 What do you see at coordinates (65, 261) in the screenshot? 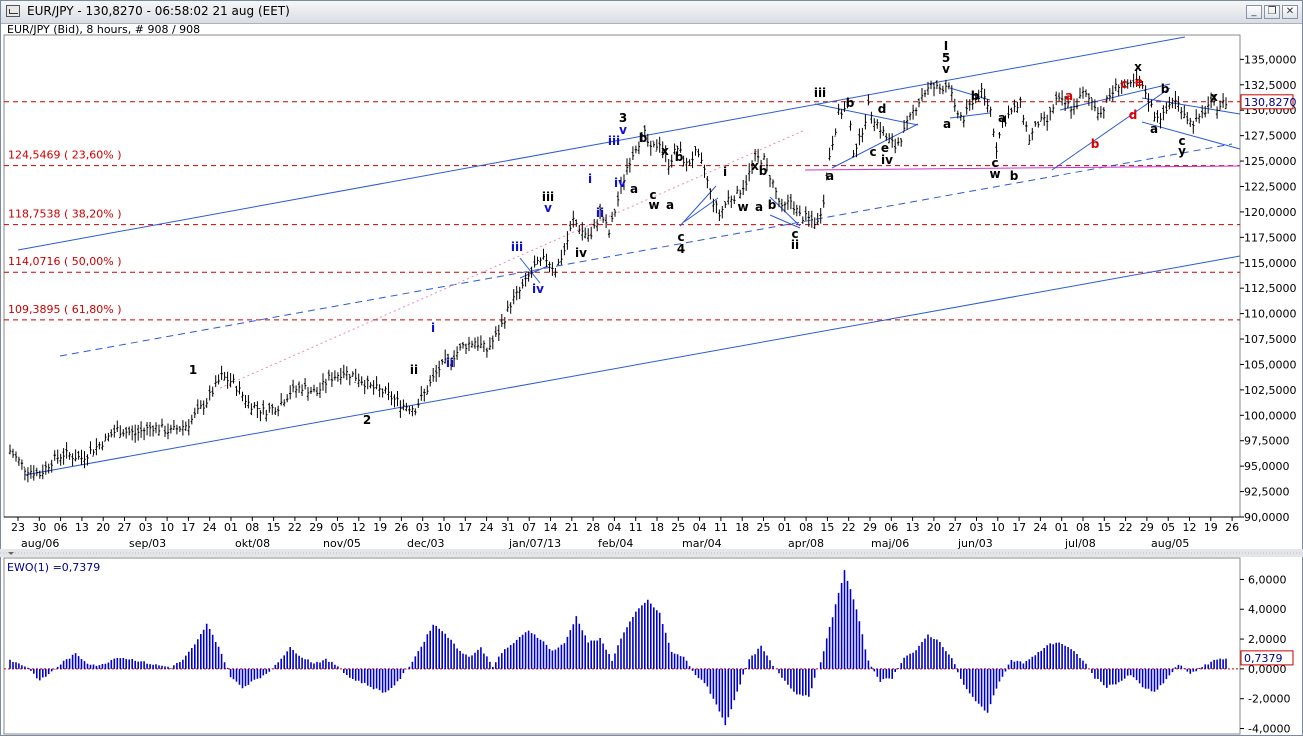
I see `fibonacci-level-label: 114,0716 ( 50,00% )` at bounding box center [65, 261].